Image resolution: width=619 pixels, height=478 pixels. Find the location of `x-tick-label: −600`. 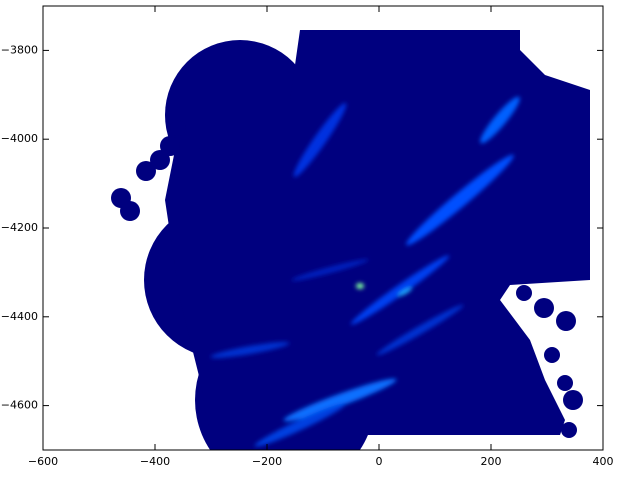

x-tick-label: −600 is located at coordinates (43, 461).